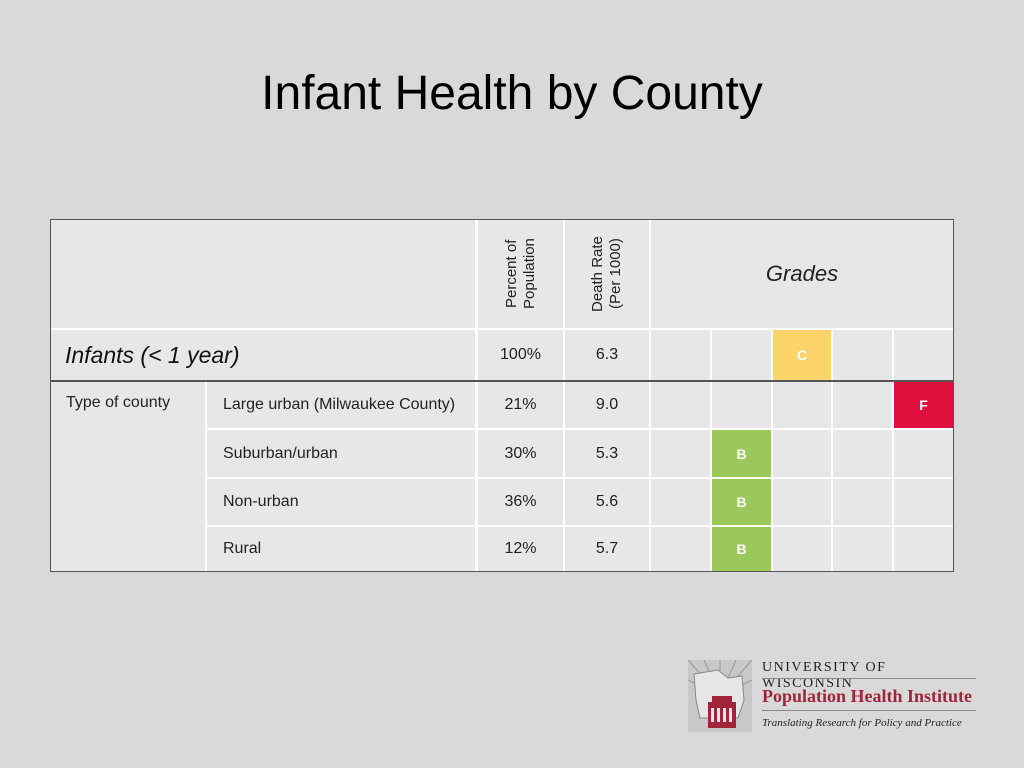  Describe the element at coordinates (520, 355) in the screenshot. I see `summary-percent: 100%` at that location.